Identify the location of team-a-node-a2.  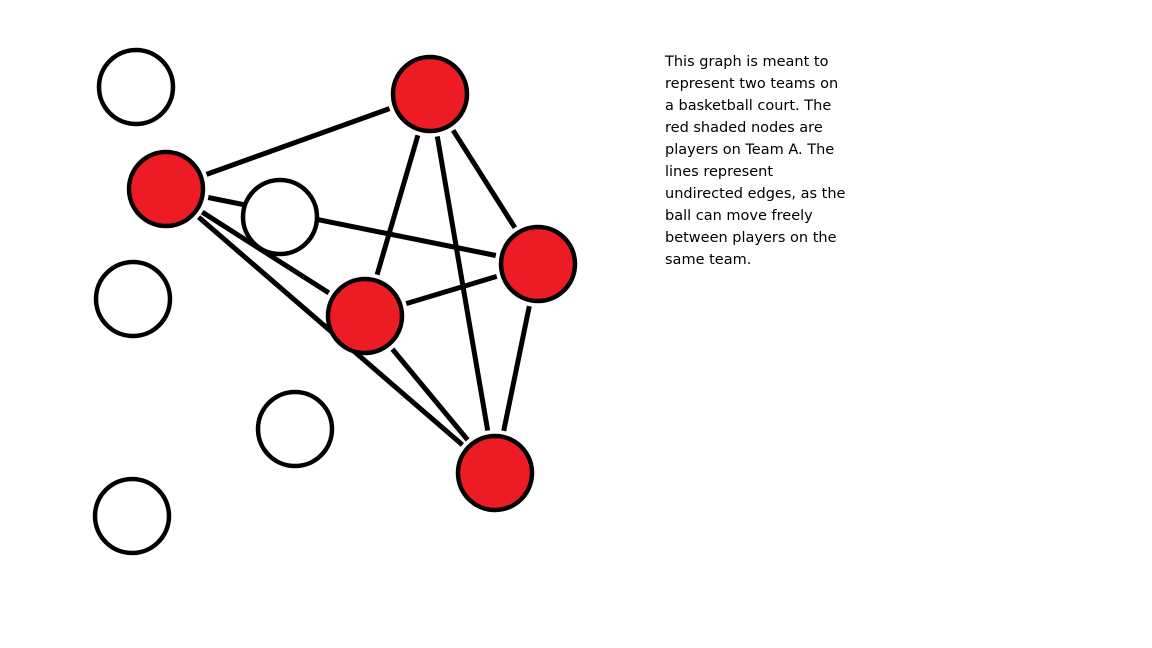
(166, 189).